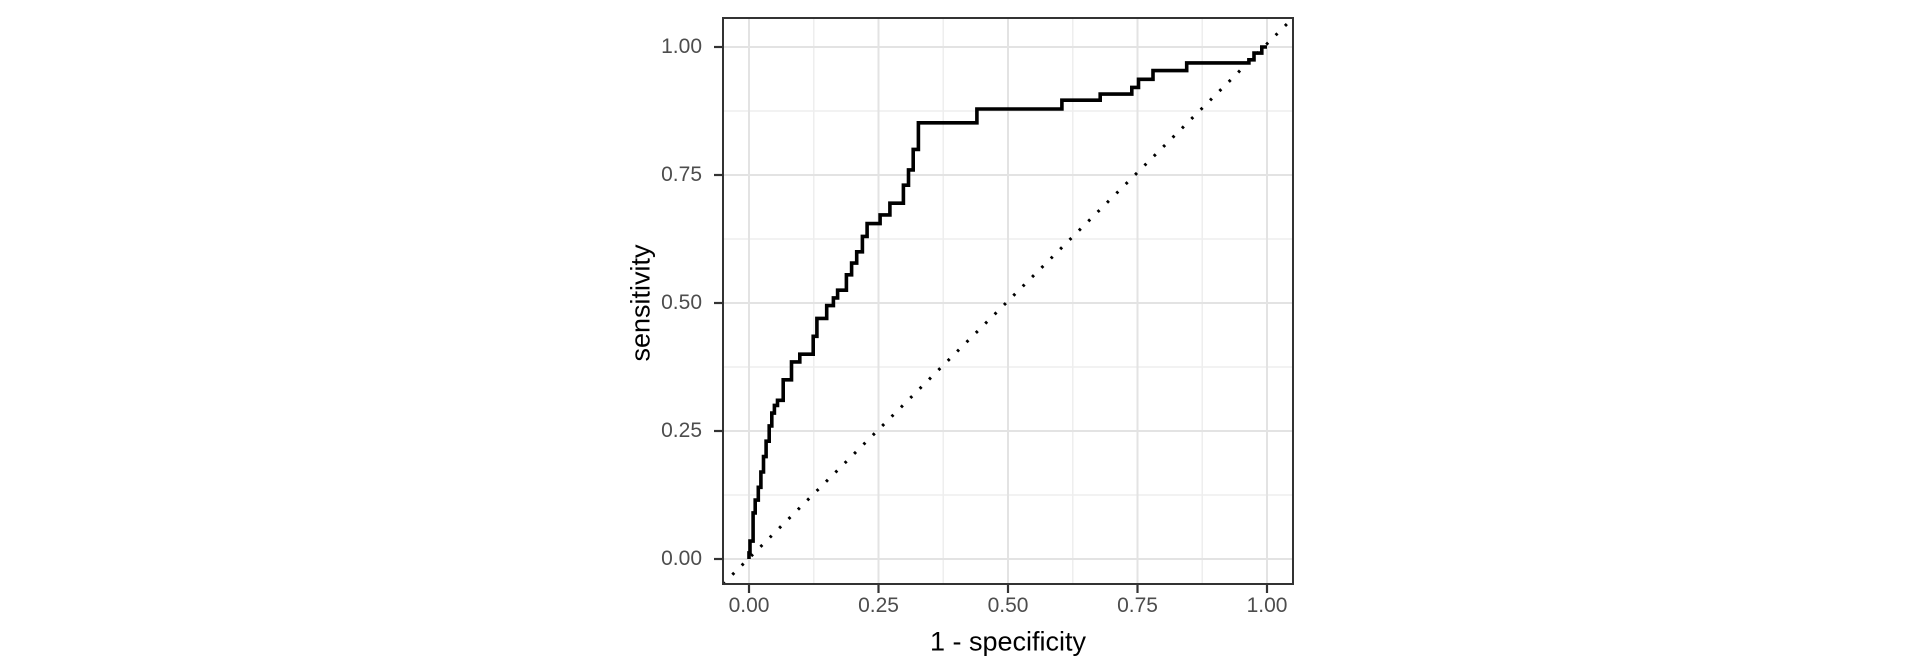 Image resolution: width=1920 pixels, height=672 pixels. What do you see at coordinates (1137, 605) in the screenshot?
I see `x-tick-label: 0.75` at bounding box center [1137, 605].